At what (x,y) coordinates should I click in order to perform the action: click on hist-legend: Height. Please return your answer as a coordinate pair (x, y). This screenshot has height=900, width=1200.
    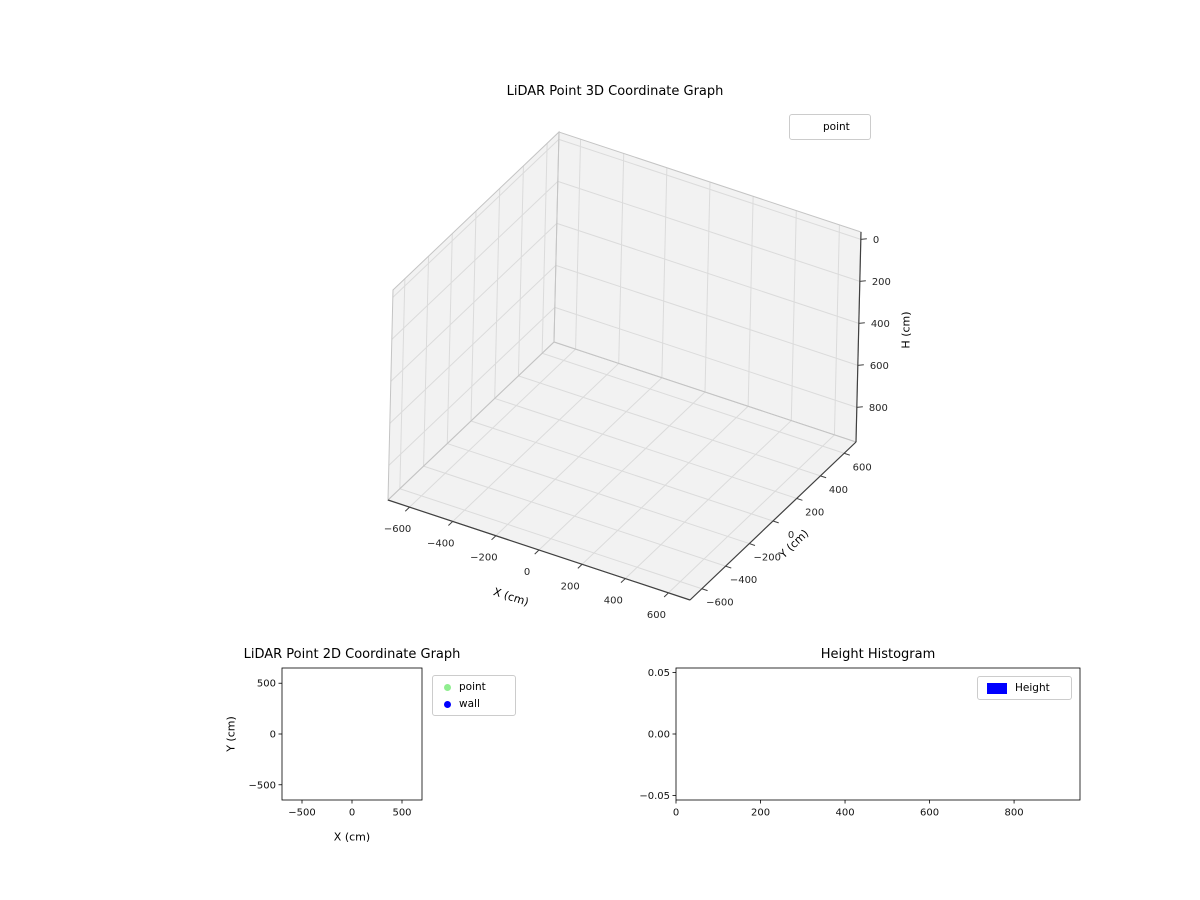
    Looking at the image, I should click on (1024, 688).